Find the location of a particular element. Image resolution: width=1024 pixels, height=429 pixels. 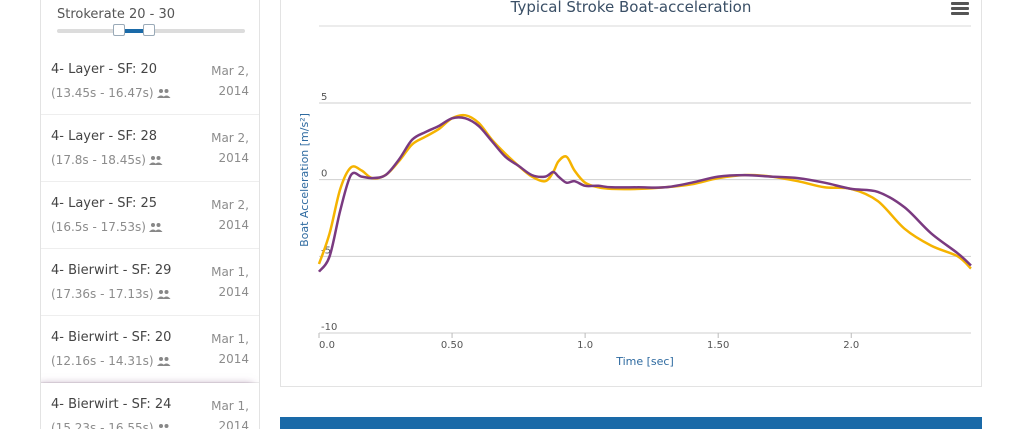

x-tick-label: 0.50 is located at coordinates (452, 345).